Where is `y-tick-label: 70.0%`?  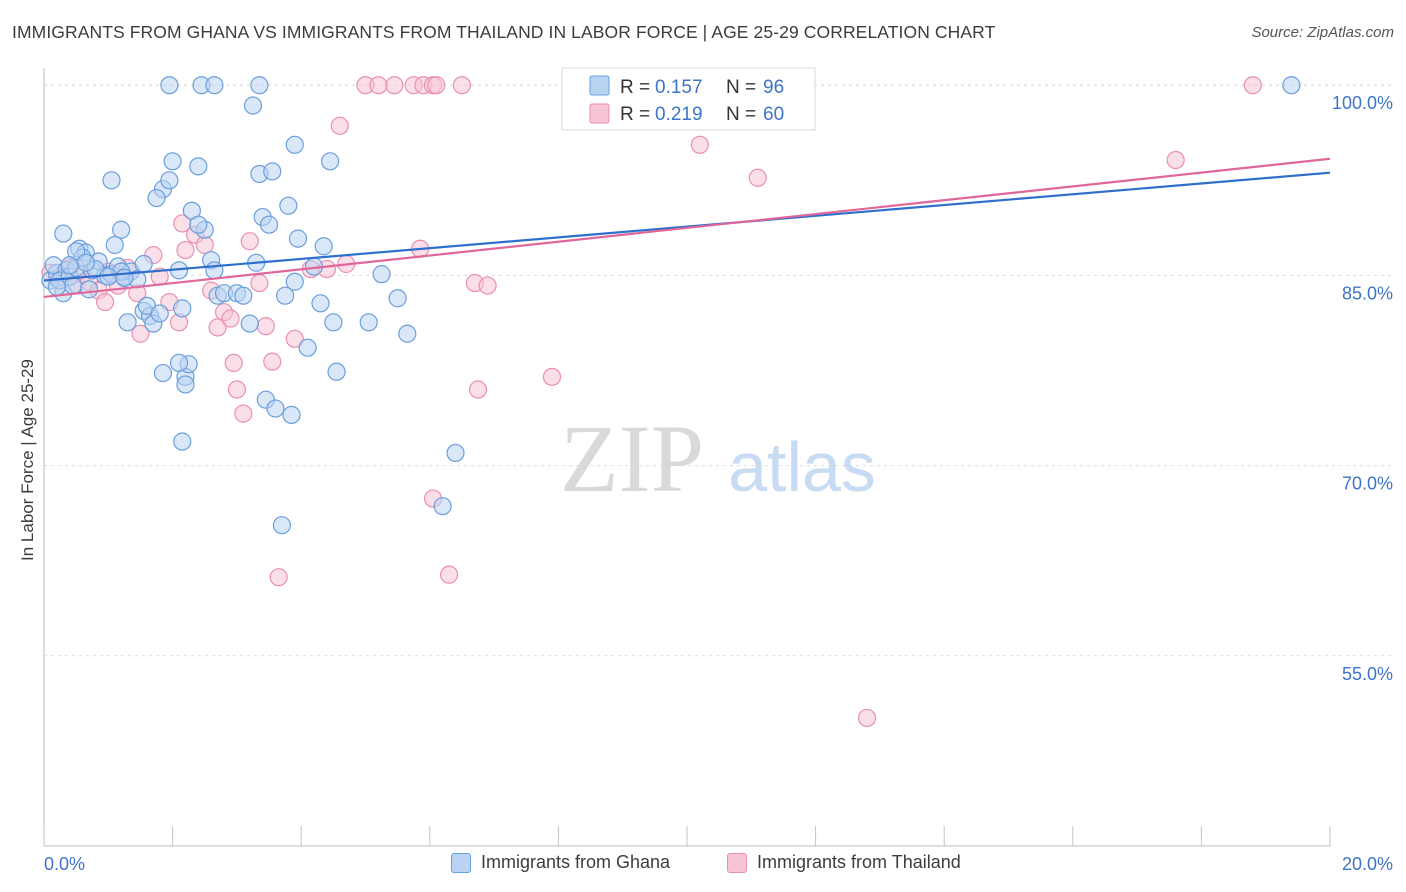 y-tick-label: 70.0% is located at coordinates (1367, 484).